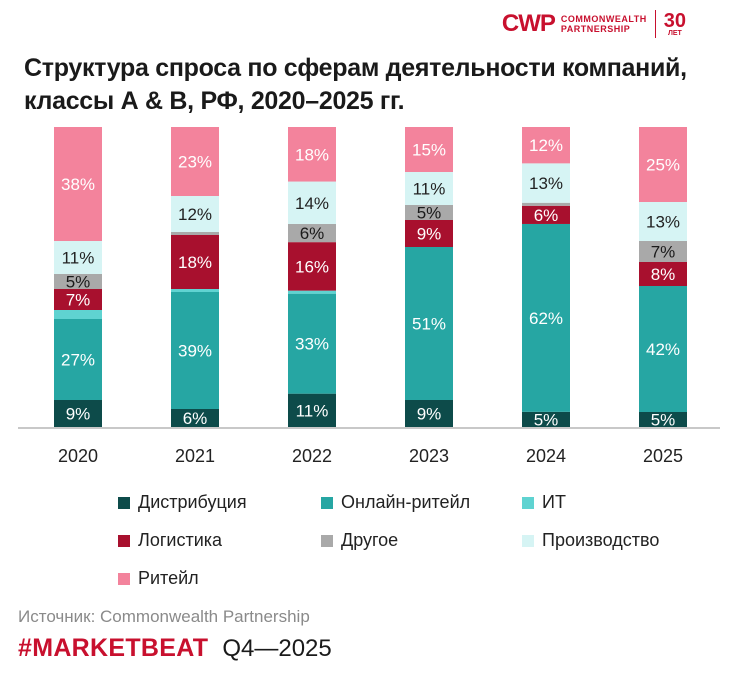 This screenshot has width=736, height=675. I want to click on logo-divider, so click(655, 24).